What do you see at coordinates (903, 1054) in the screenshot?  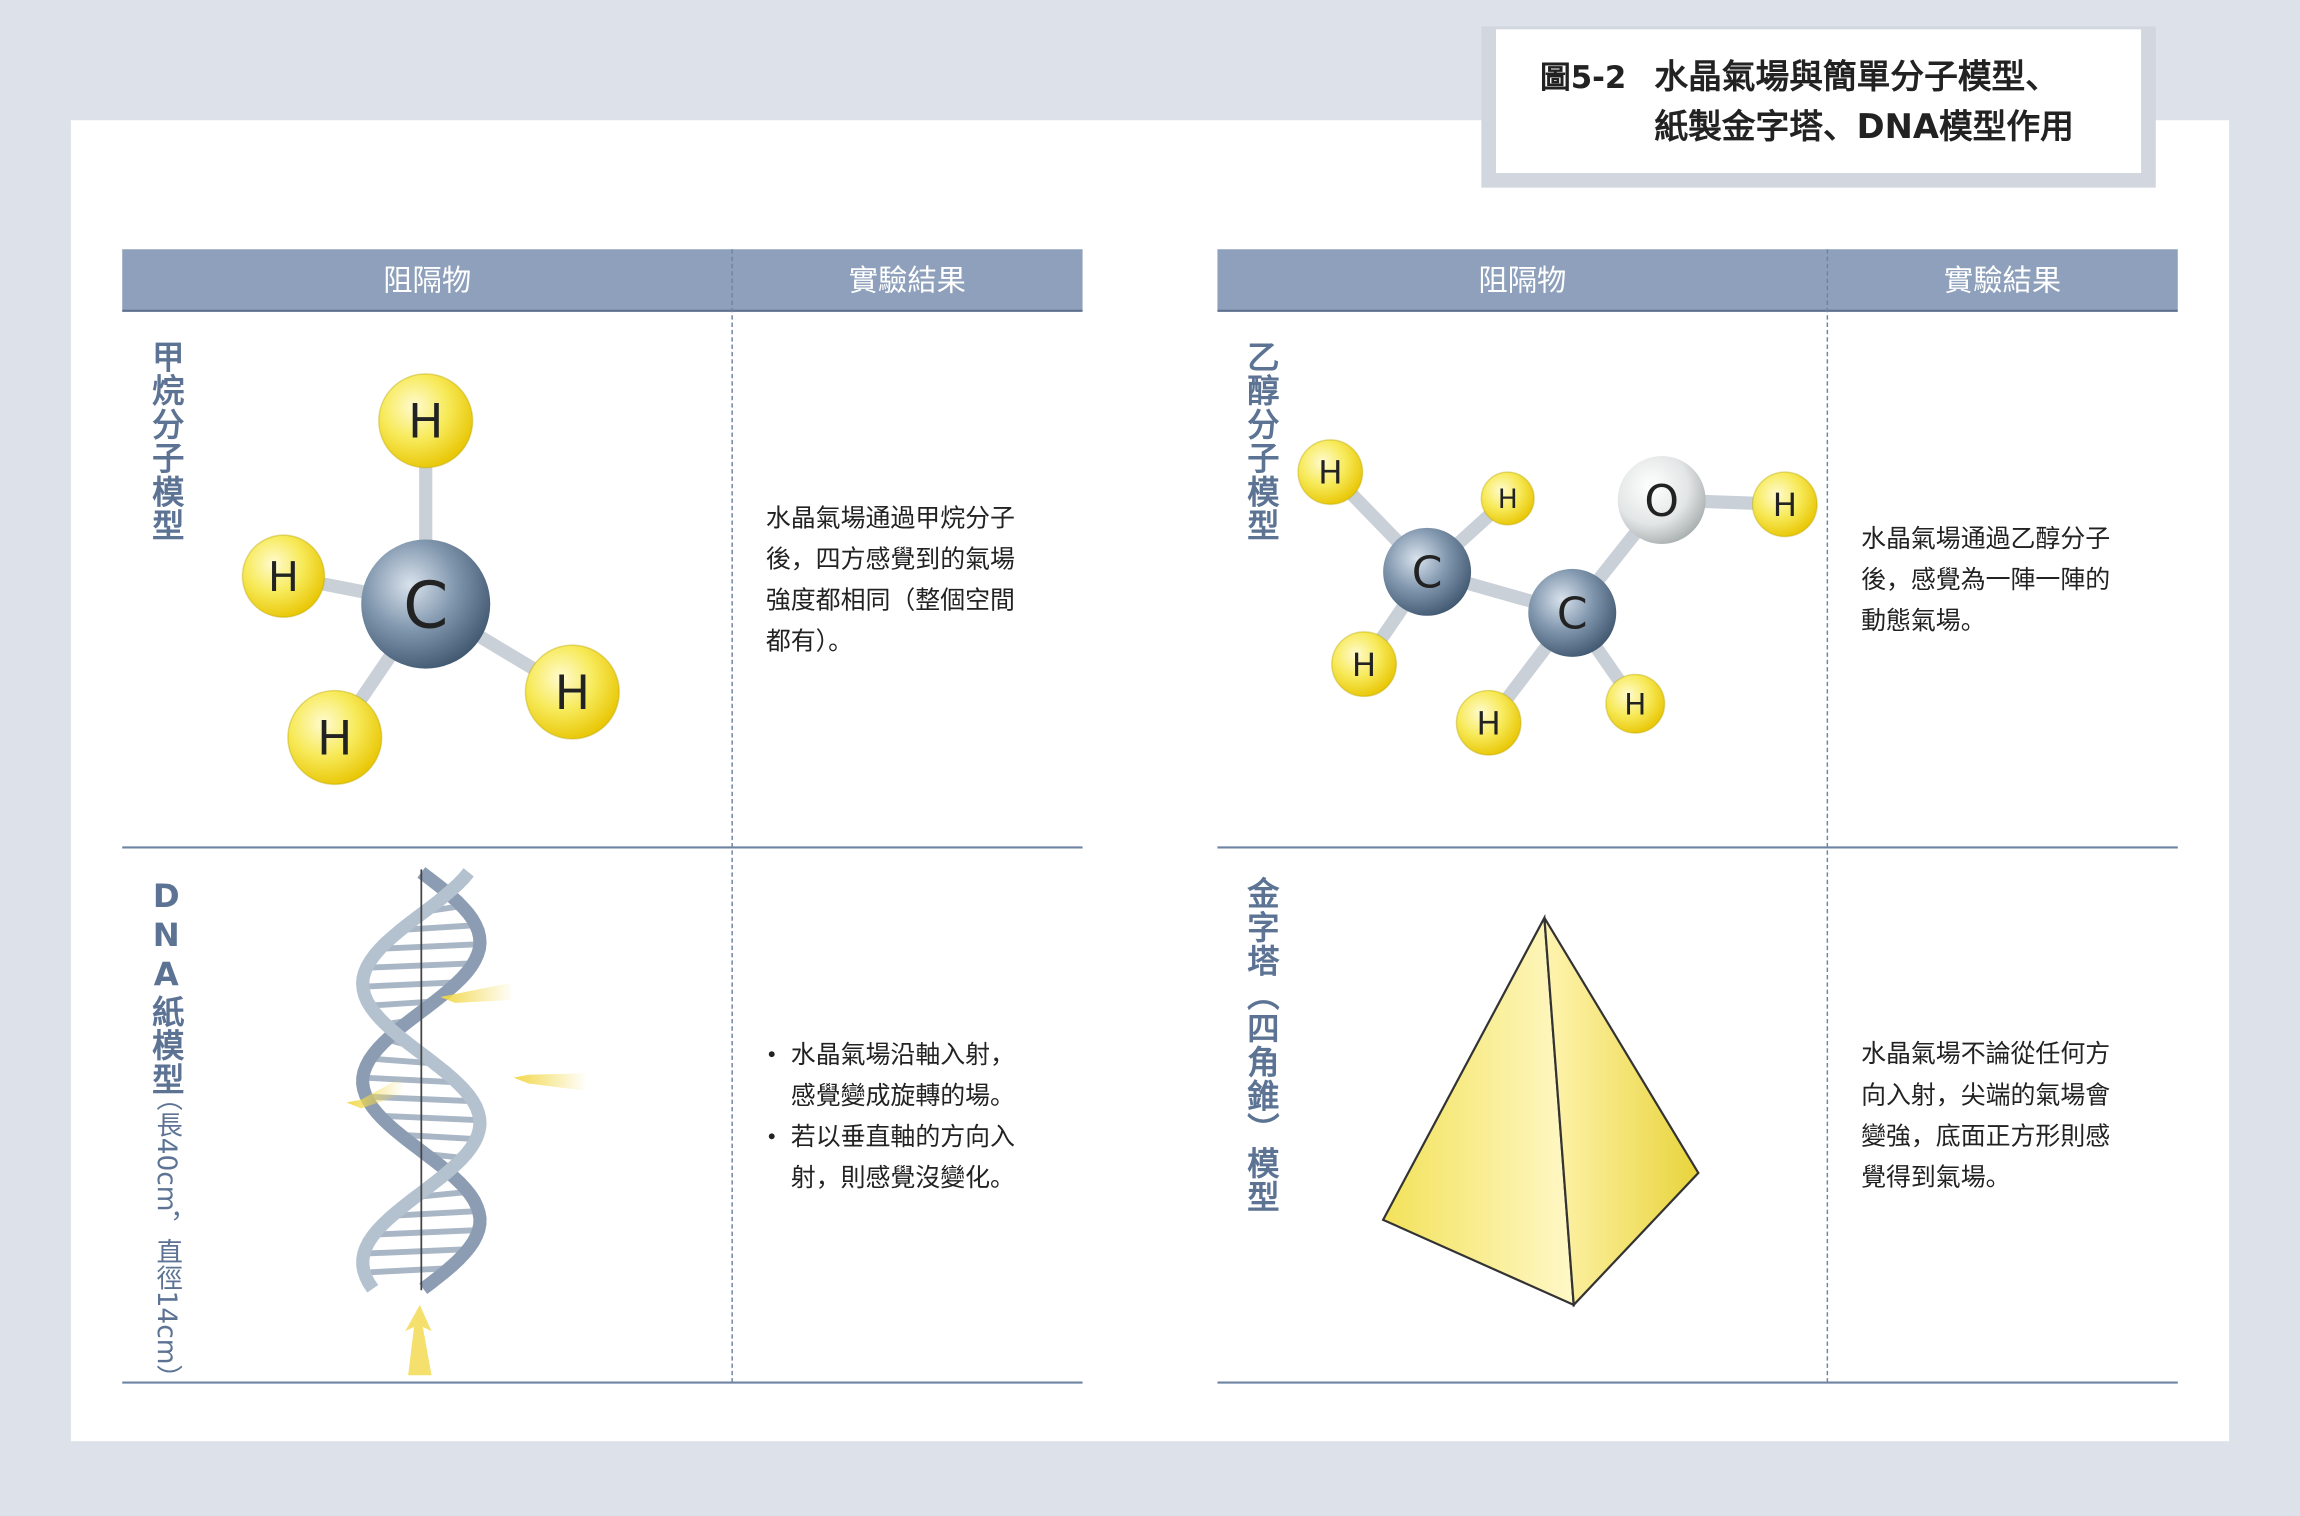 I see `result-text: 水晶氣場沿軸入射，` at bounding box center [903, 1054].